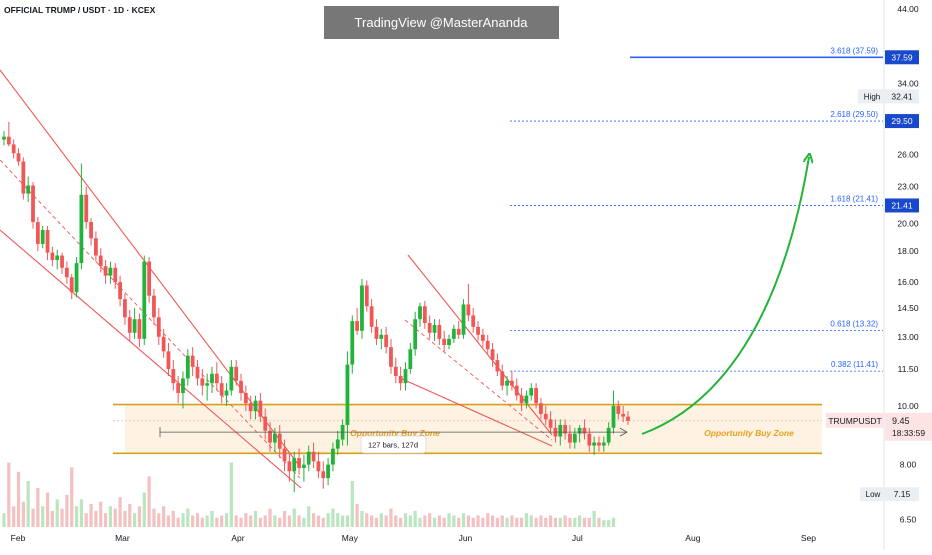  What do you see at coordinates (902, 494) in the screenshot?
I see `low-price-value: 7.15` at bounding box center [902, 494].